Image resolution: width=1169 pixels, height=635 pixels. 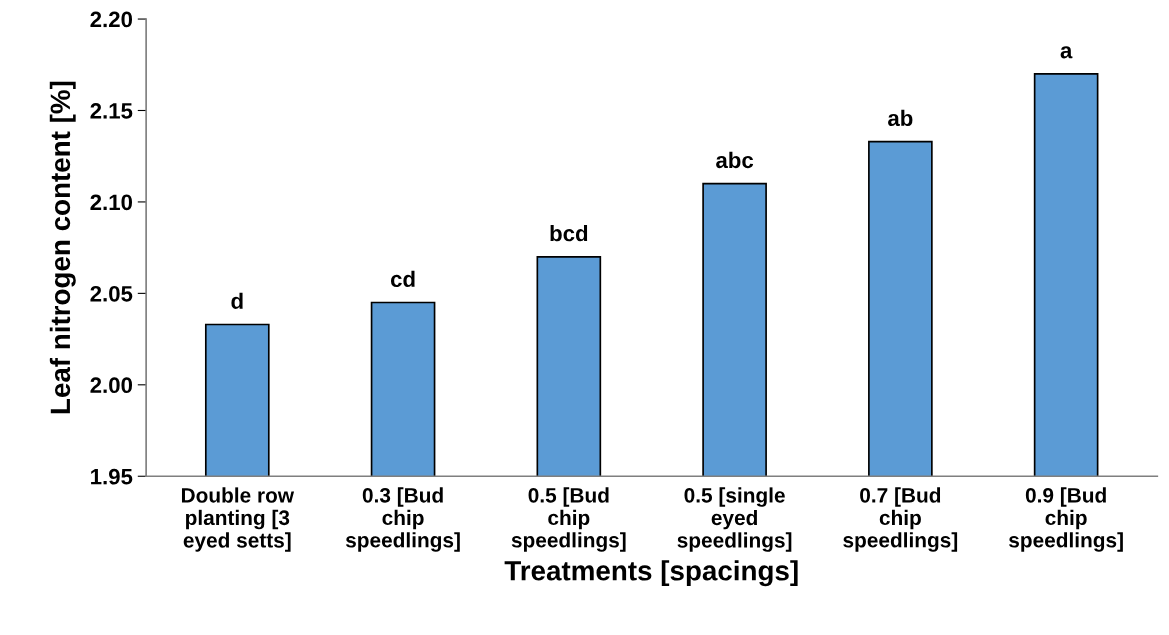 What do you see at coordinates (734, 519) in the screenshot?
I see `x-tick-label: 0.5 [single eyed speedlings]` at bounding box center [734, 519].